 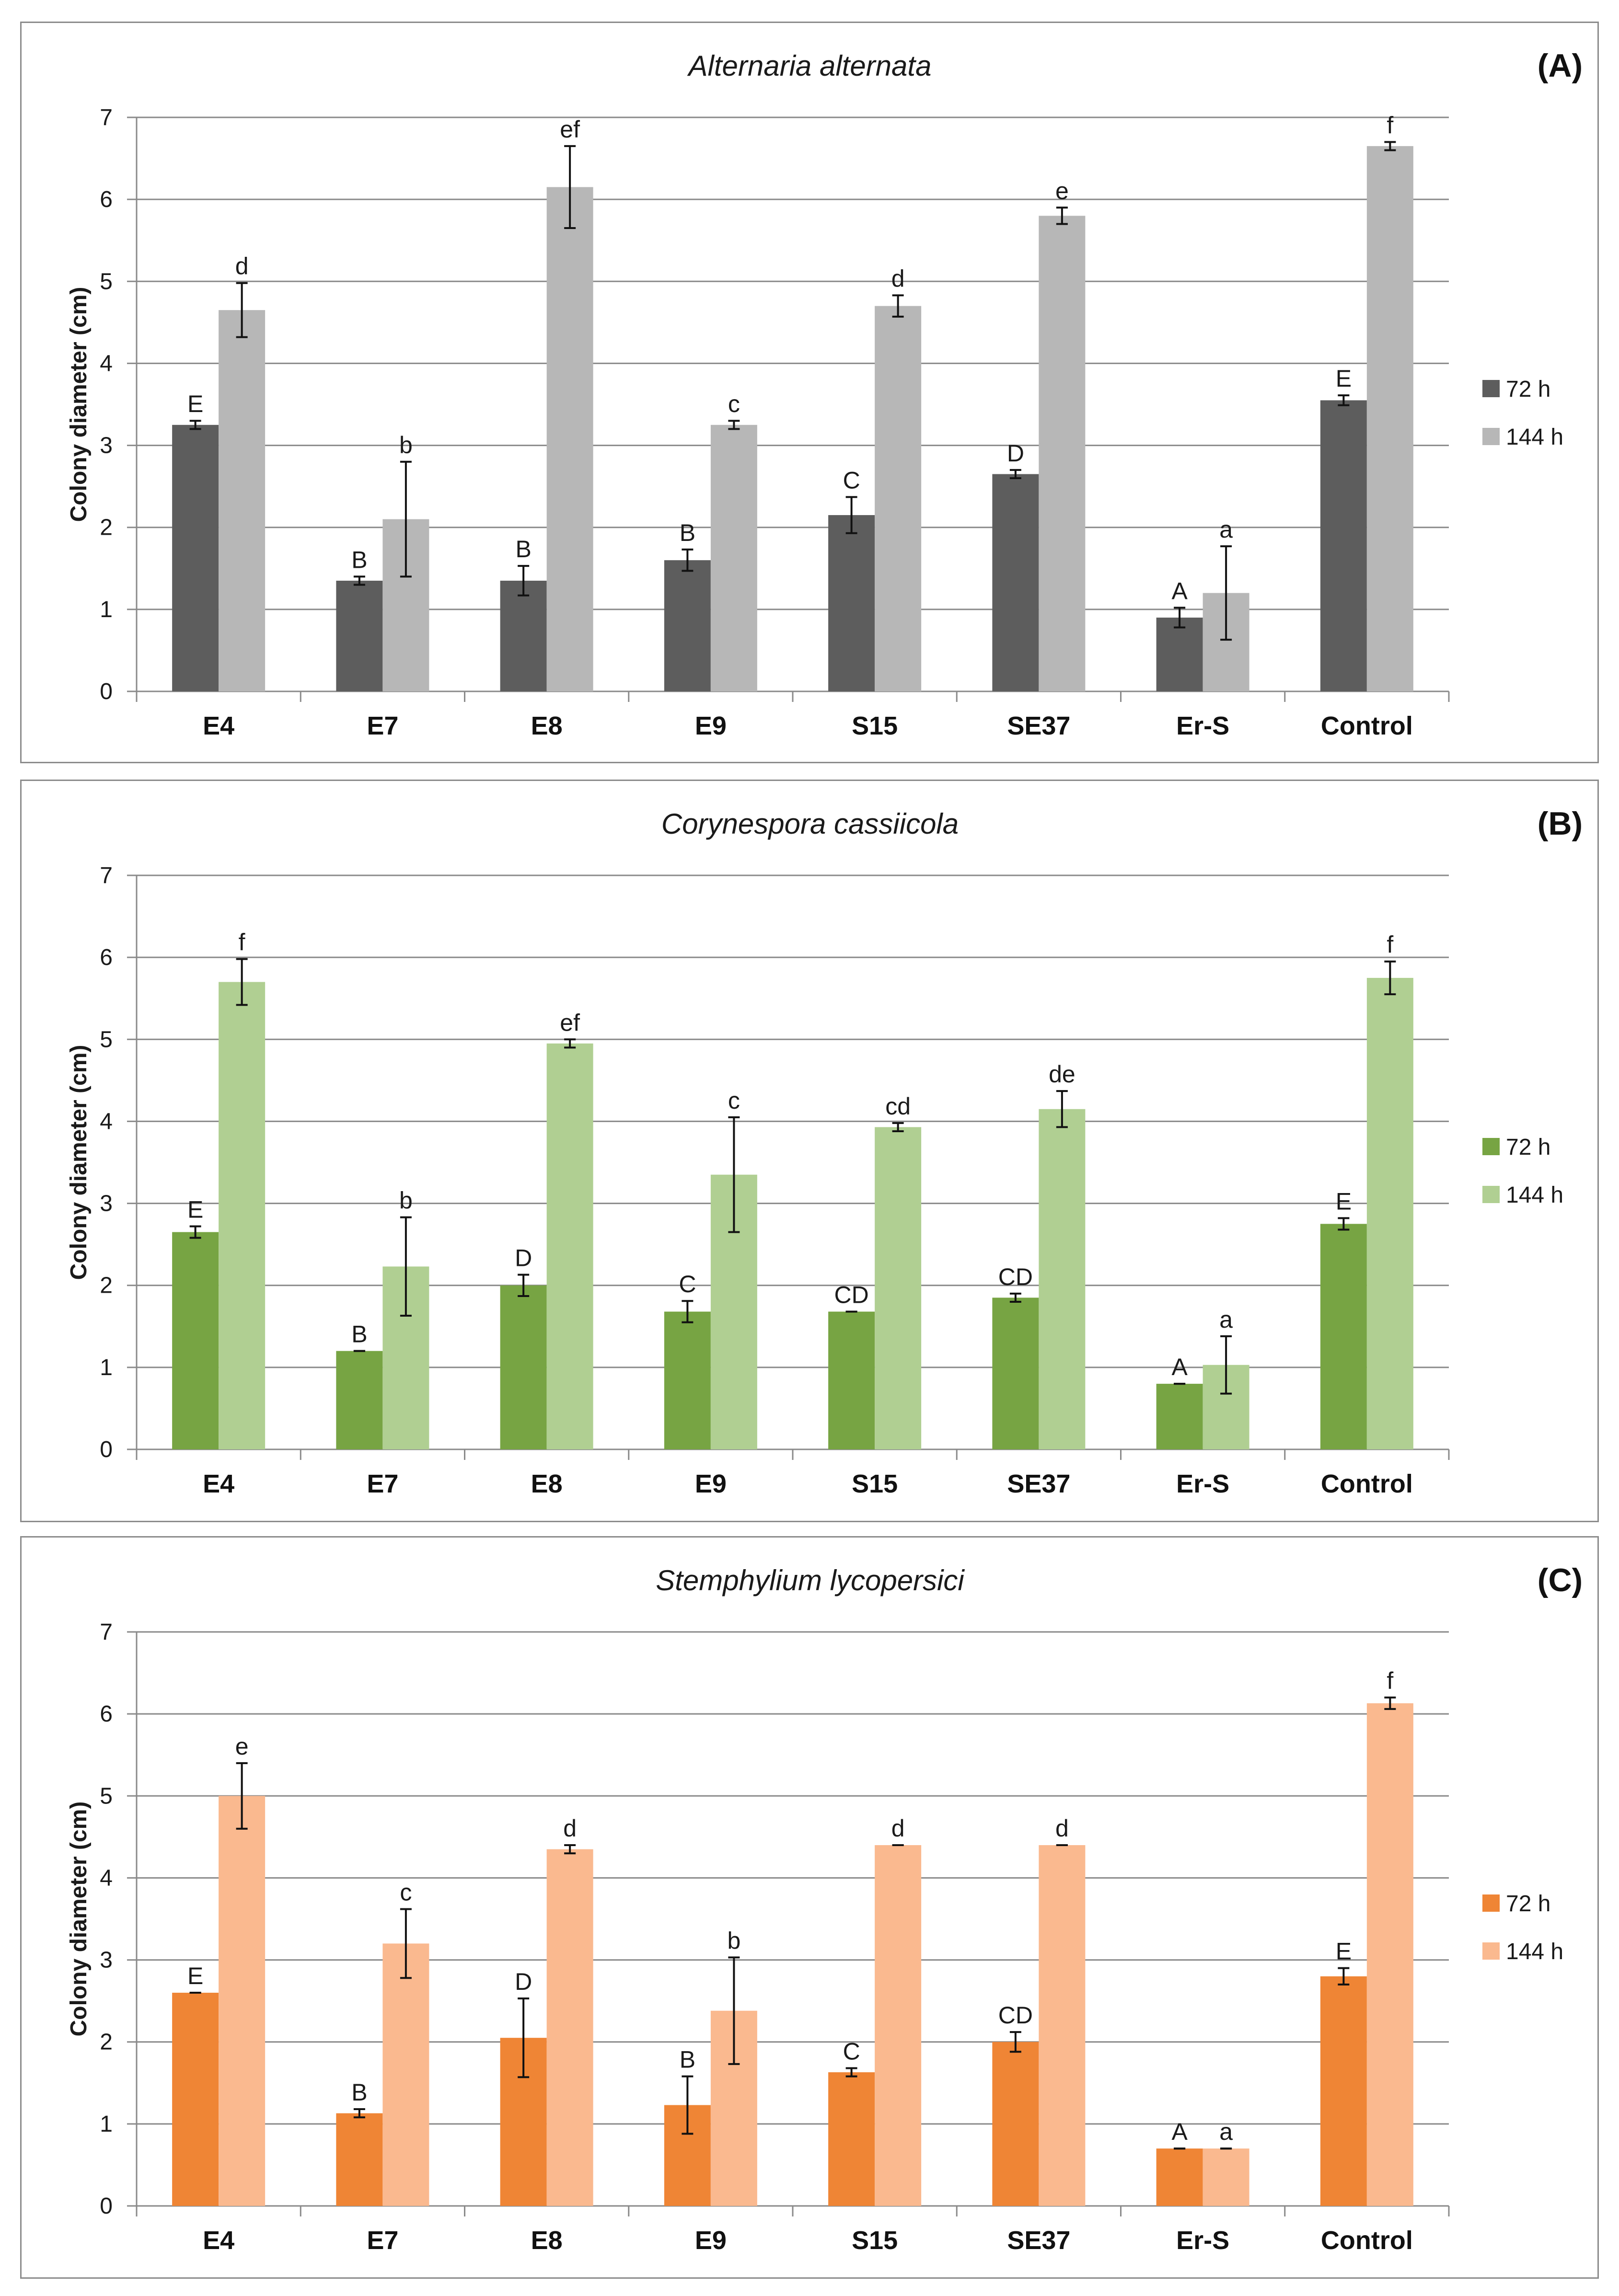 I want to click on legend-label: 144 h, so click(x=1534, y=437).